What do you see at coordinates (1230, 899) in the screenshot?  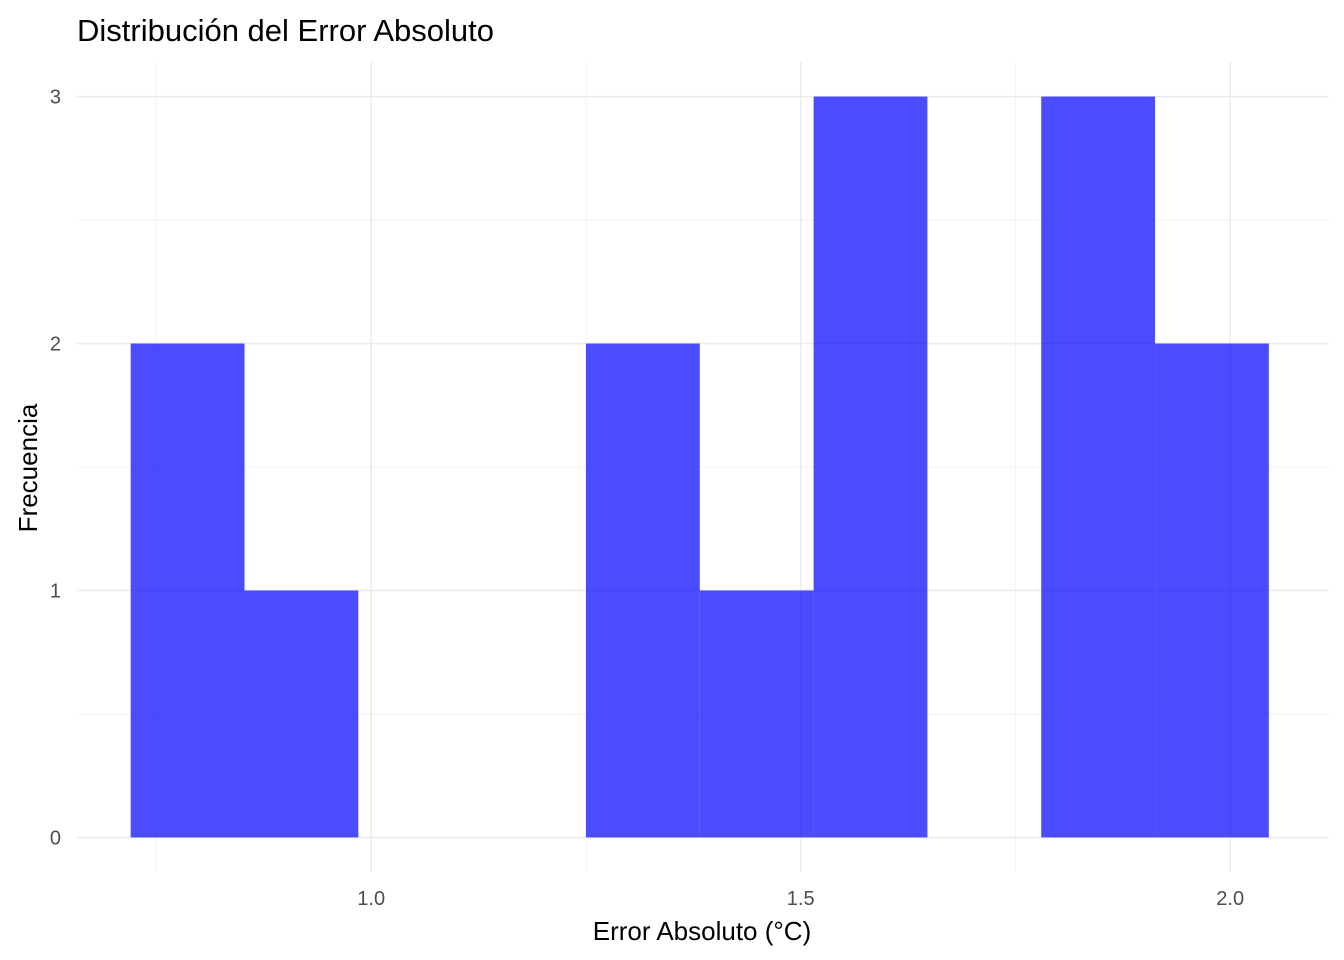 I see `x-tick-label: 2.0` at bounding box center [1230, 899].